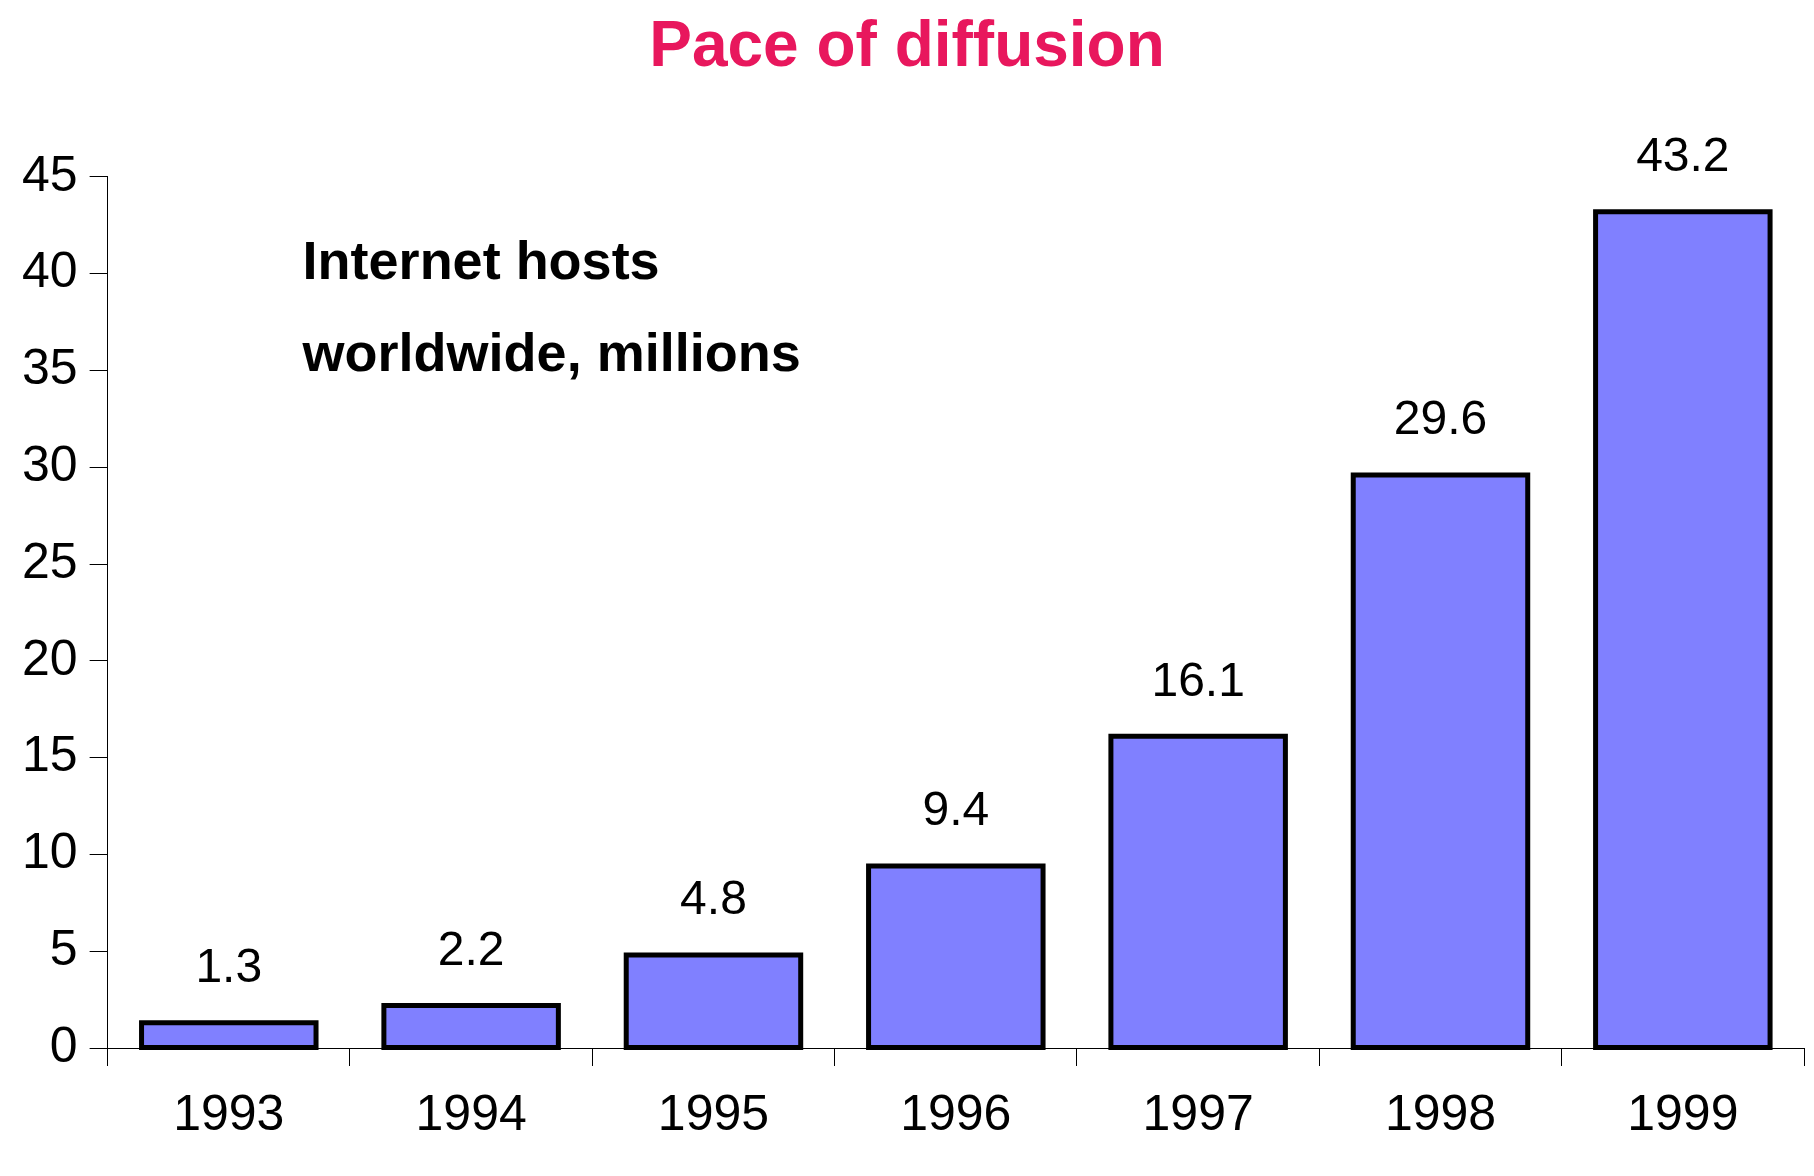 The image size is (1814, 1176). What do you see at coordinates (49, 173) in the screenshot?
I see `y-tick-label: 45` at bounding box center [49, 173].